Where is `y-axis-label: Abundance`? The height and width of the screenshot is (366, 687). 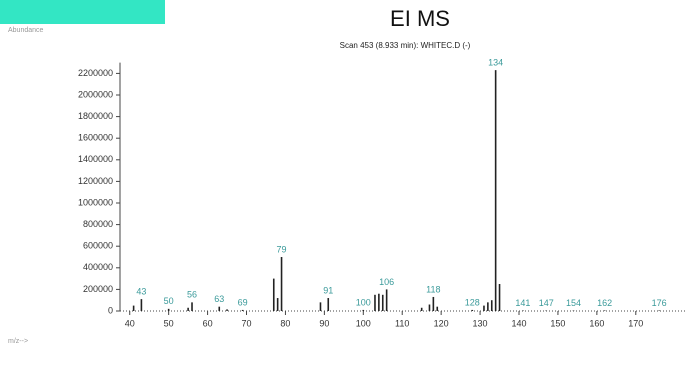
y-axis-label: Abundance is located at coordinates (26, 30).